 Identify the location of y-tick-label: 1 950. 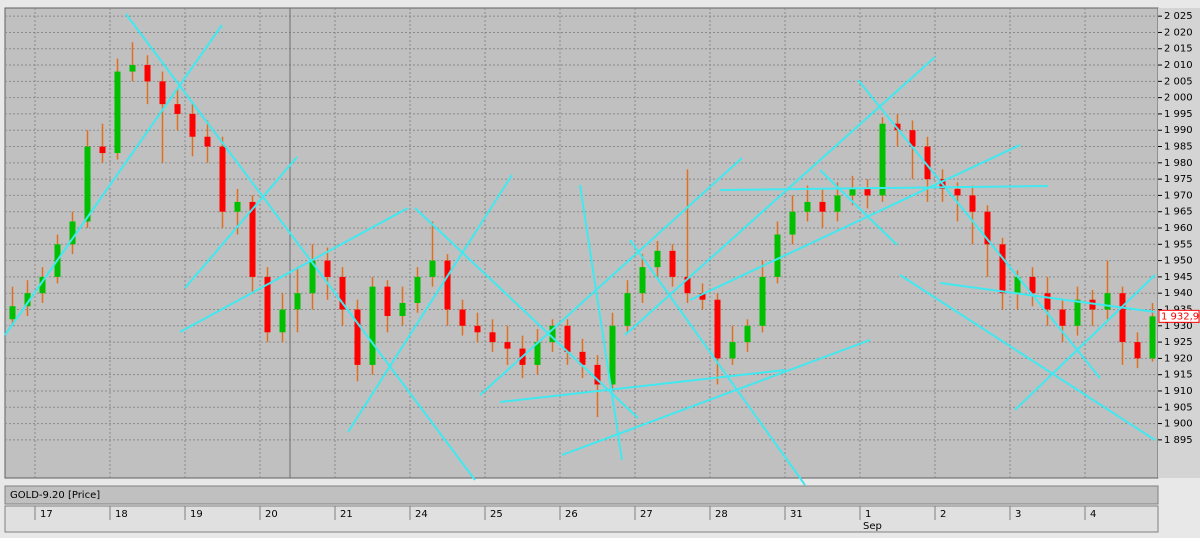
(1178, 261).